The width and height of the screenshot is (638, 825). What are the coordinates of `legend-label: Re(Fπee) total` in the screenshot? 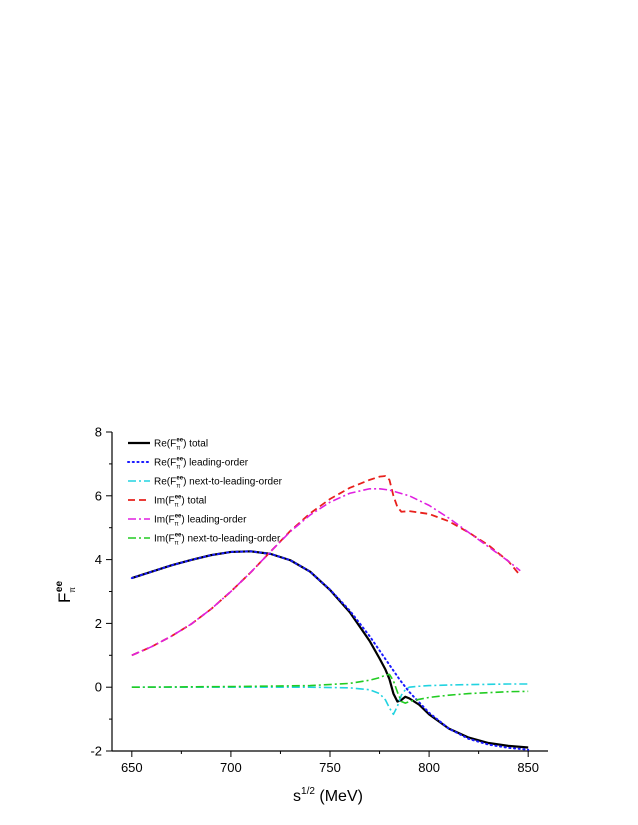 It's located at (181, 445).